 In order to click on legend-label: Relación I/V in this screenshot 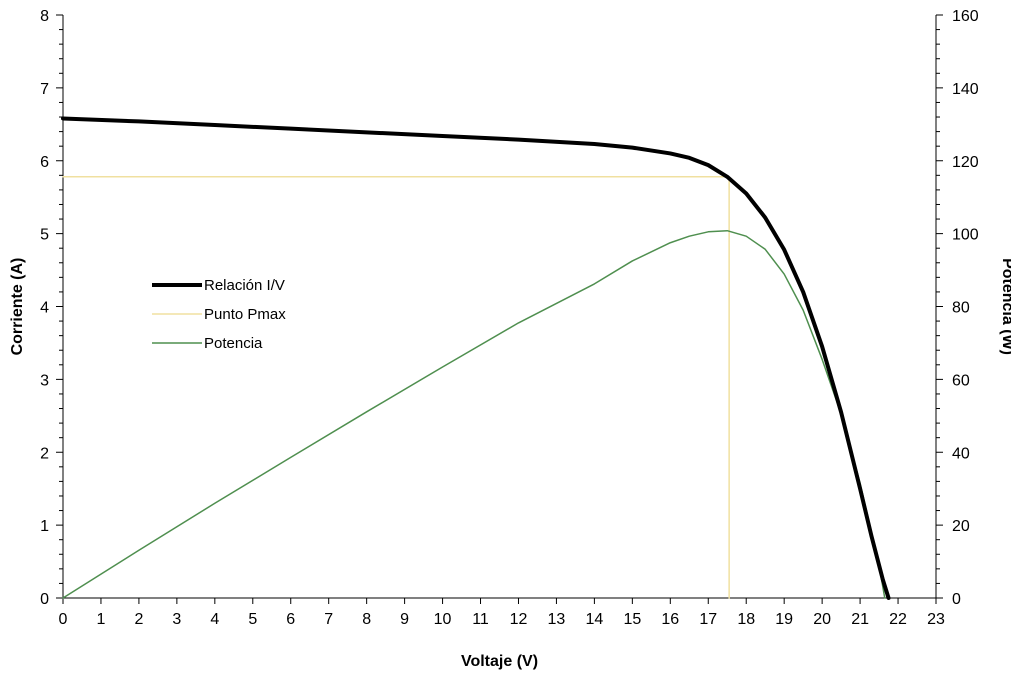, I will do `click(244, 285)`.